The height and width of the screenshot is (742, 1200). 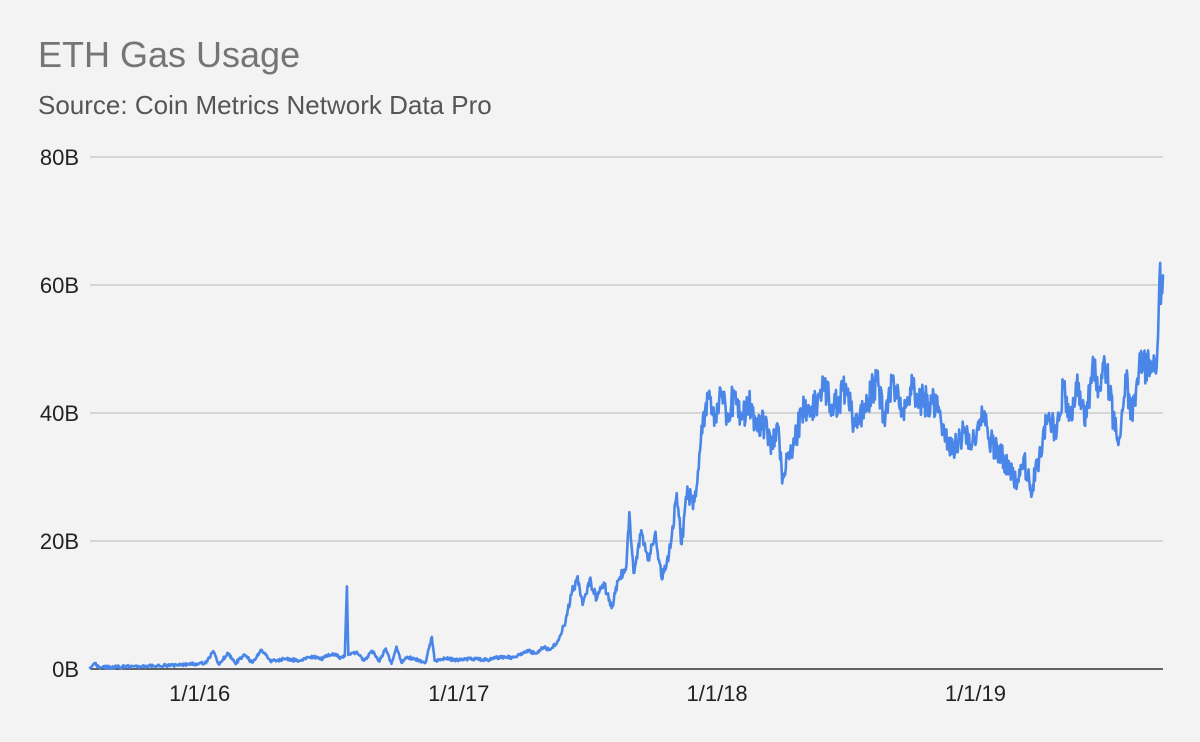 I want to click on x-axis: 1/1/16 1/1/17 1/1/18 1/1/19, so click(x=587, y=693).